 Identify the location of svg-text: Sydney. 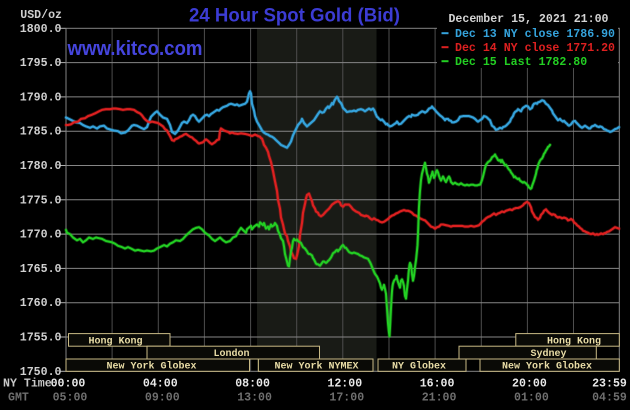
(548, 354).